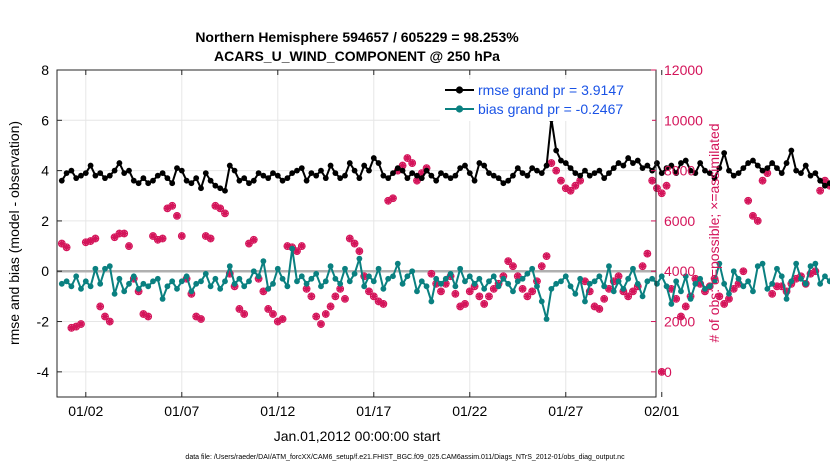 This screenshot has width=830, height=470. I want to click on y-right-tick-label: 12000, so click(683, 70).